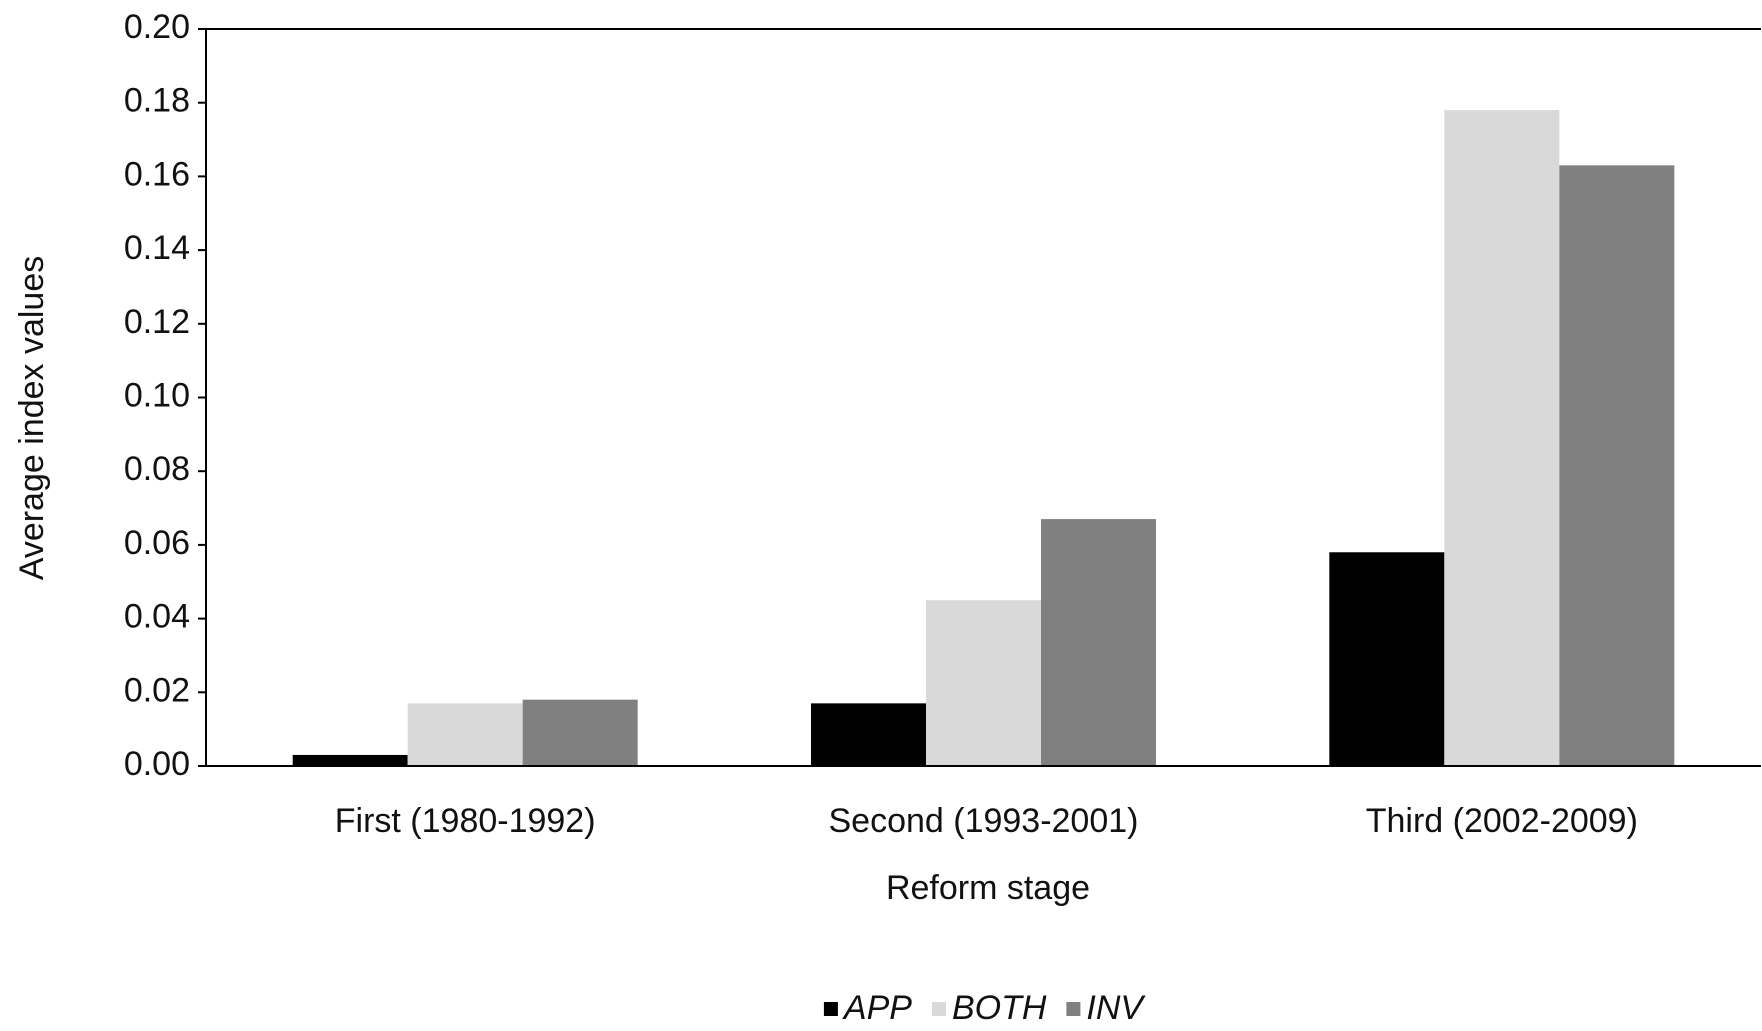  Describe the element at coordinates (1116, 1008) in the screenshot. I see `legend-label: INV` at that location.